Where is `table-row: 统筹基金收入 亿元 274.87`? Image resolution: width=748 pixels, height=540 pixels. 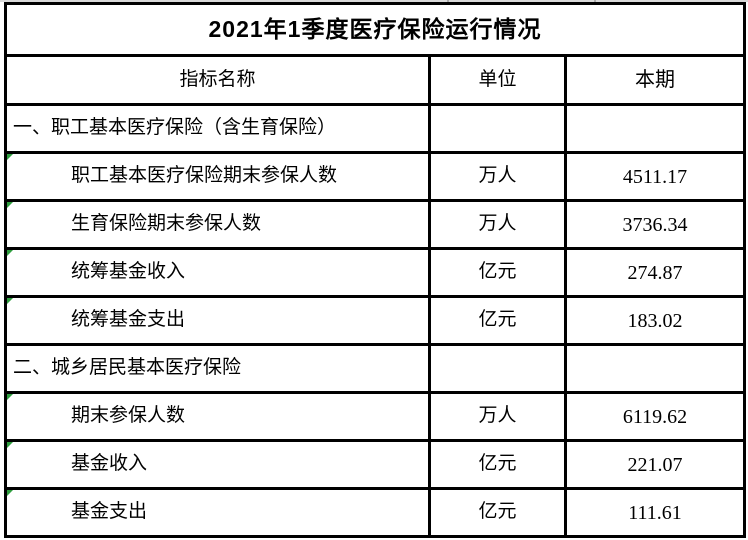 table-row: 统筹基金收入 亿元 274.87 is located at coordinates (375, 274).